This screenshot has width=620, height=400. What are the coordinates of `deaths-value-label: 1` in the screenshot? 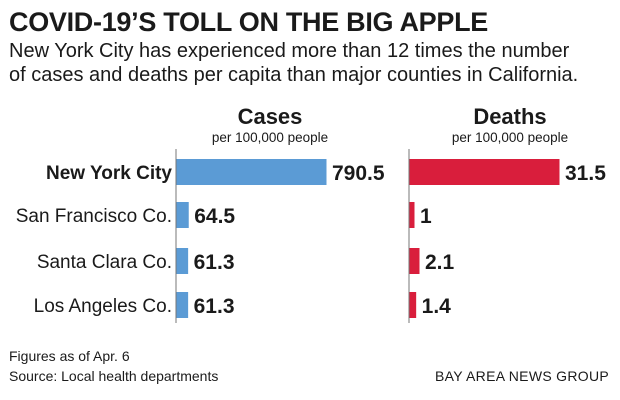 It's located at (426, 216).